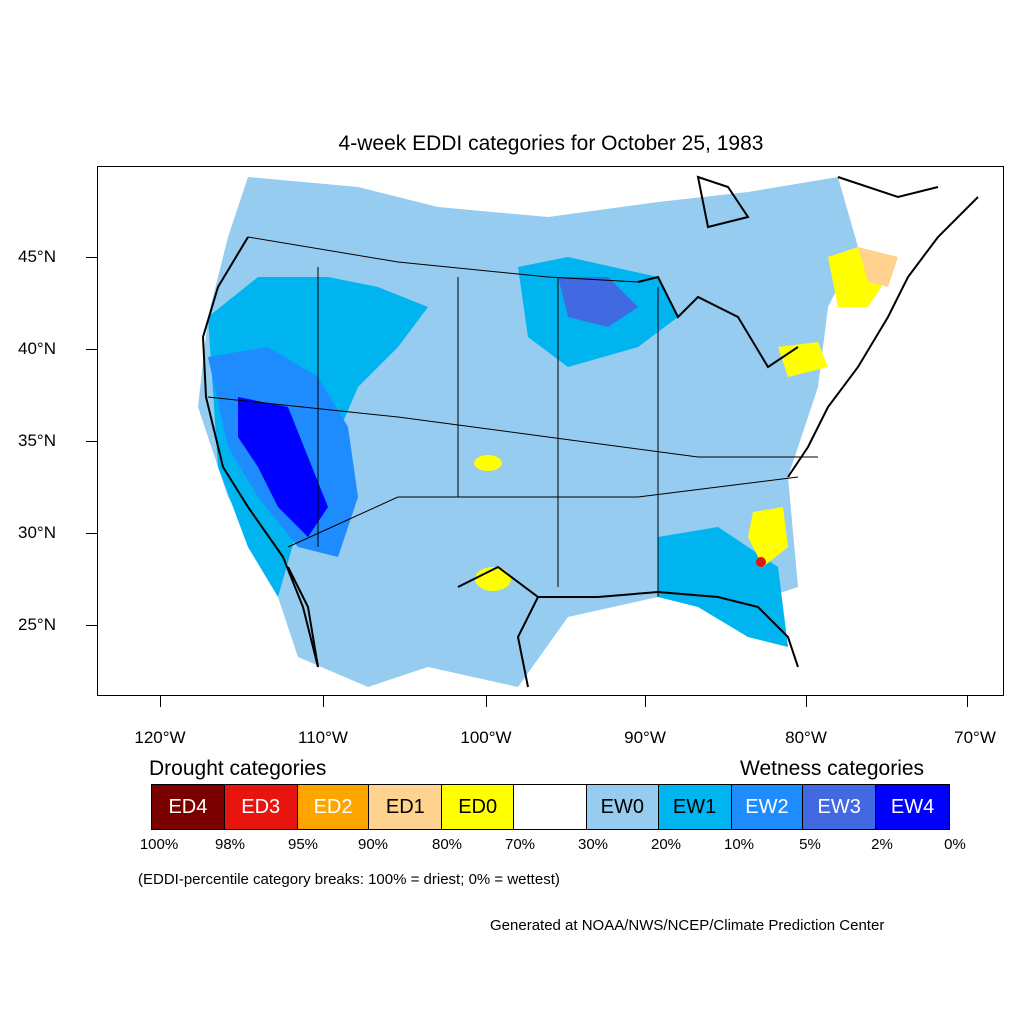  Describe the element at coordinates (261, 807) in the screenshot. I see `legend-box-ed3: ED3` at that location.